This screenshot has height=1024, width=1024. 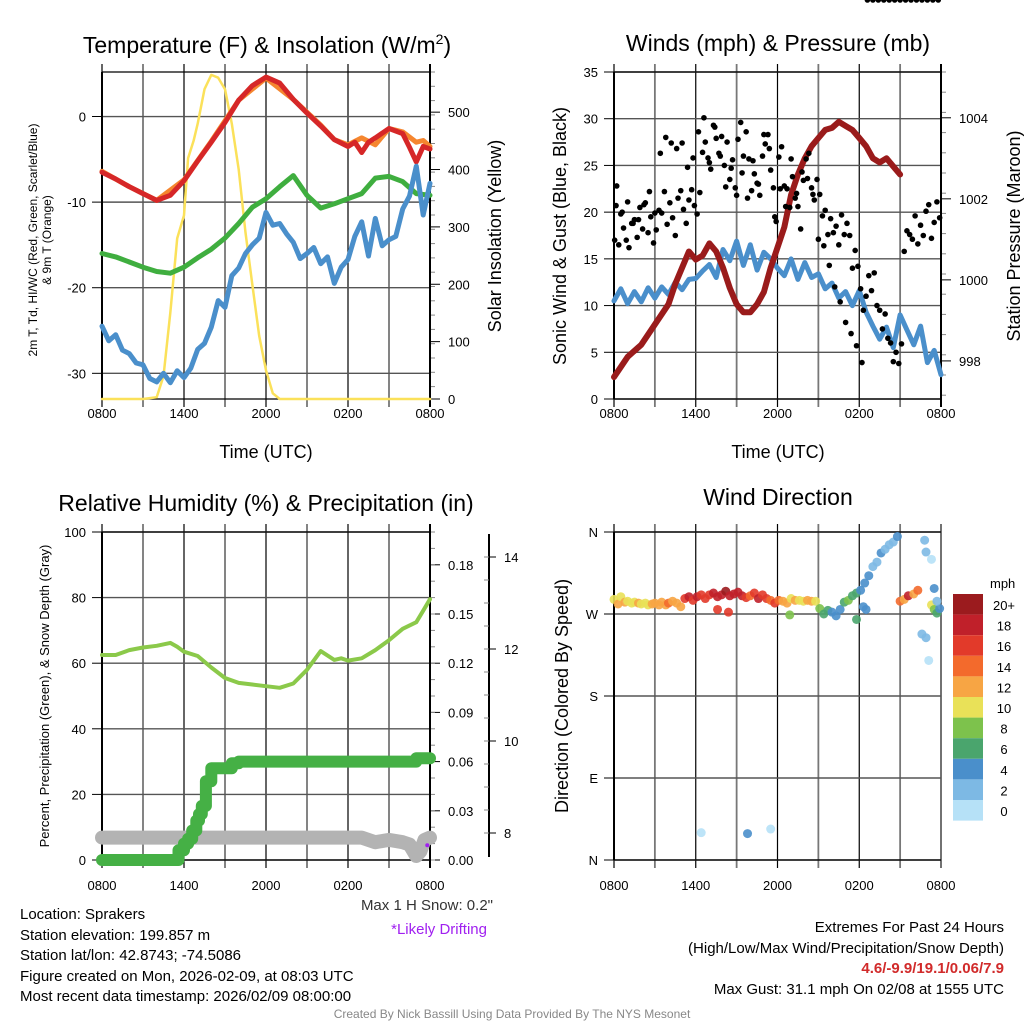 What do you see at coordinates (76, 288) in the screenshot?
I see `y-tick-label: -20` at bounding box center [76, 288].